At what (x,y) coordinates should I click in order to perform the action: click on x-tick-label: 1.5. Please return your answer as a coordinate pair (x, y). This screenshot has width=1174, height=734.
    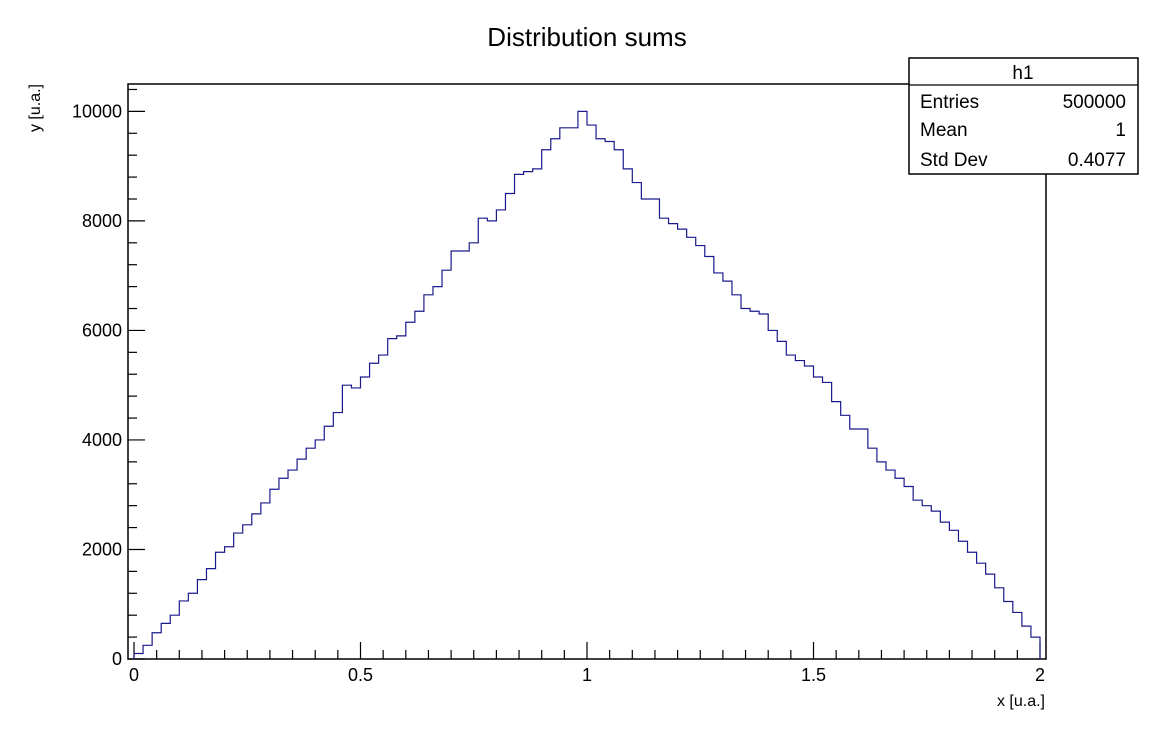
    Looking at the image, I should click on (813, 675).